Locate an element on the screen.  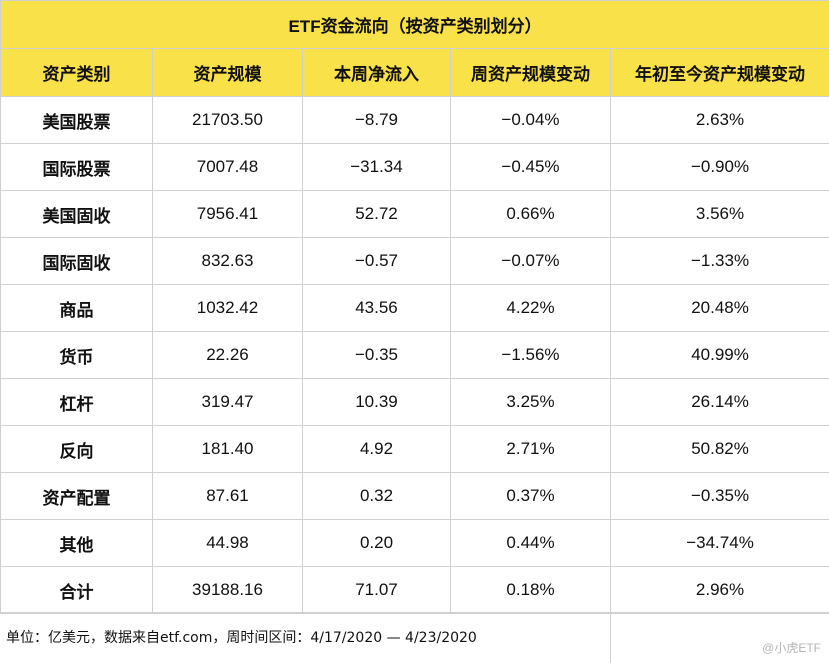
title-row: ETF资金流向（按资产类别划分） is located at coordinates (415, 25).